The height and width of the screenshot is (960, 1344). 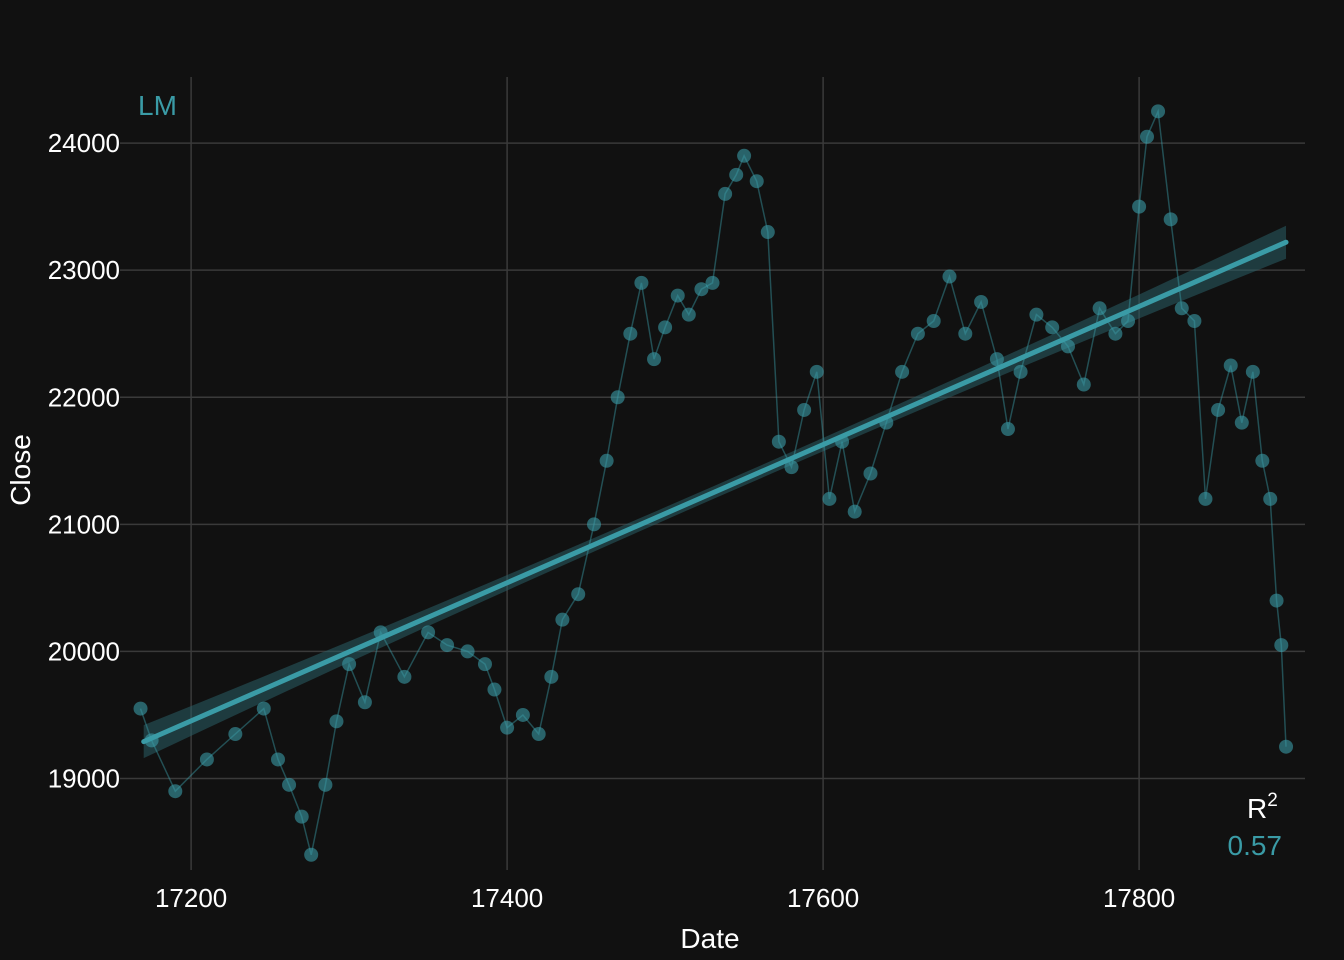 What do you see at coordinates (84, 397) in the screenshot?
I see `y-tick-label-3: 22000` at bounding box center [84, 397].